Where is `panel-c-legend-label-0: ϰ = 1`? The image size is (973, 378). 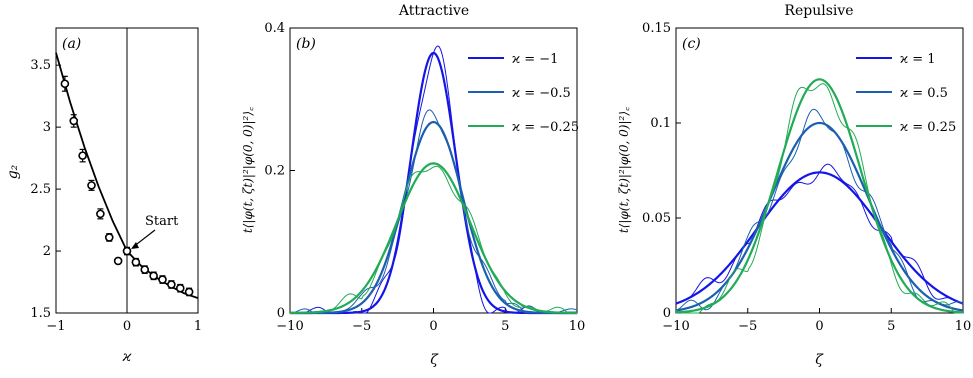
panel-c-legend-label-0: ϰ = 1 is located at coordinates (918, 59).